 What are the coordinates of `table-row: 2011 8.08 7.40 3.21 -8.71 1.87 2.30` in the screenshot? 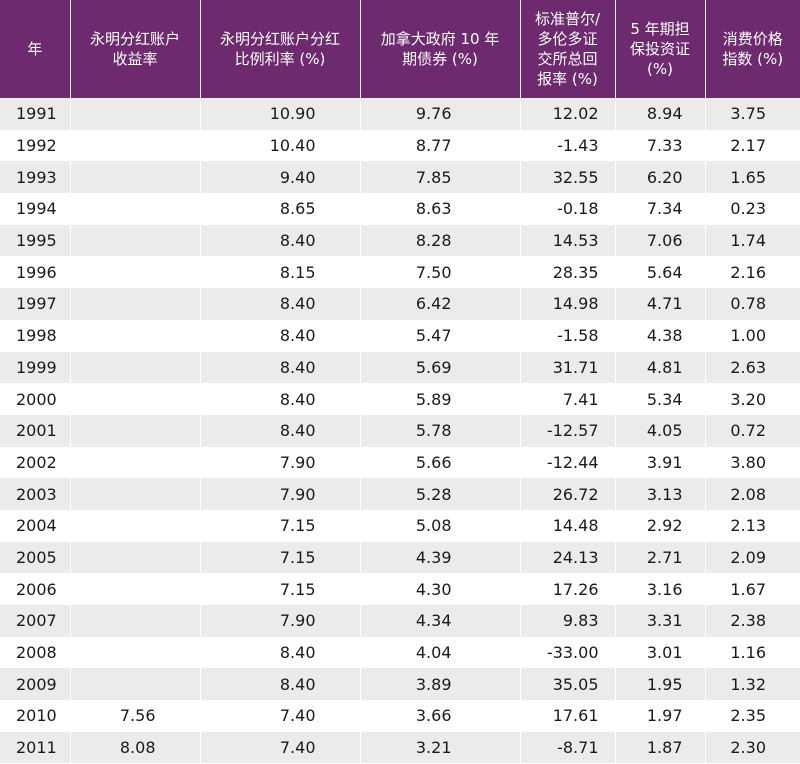 It's located at (400, 747).